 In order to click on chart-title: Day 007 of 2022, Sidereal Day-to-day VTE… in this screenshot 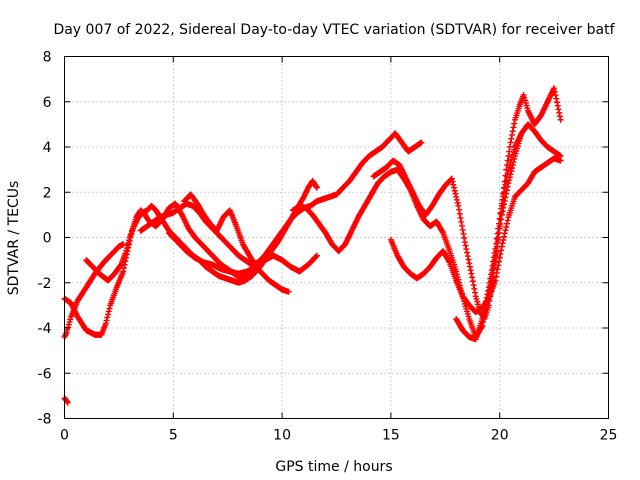, I will do `click(334, 30)`.